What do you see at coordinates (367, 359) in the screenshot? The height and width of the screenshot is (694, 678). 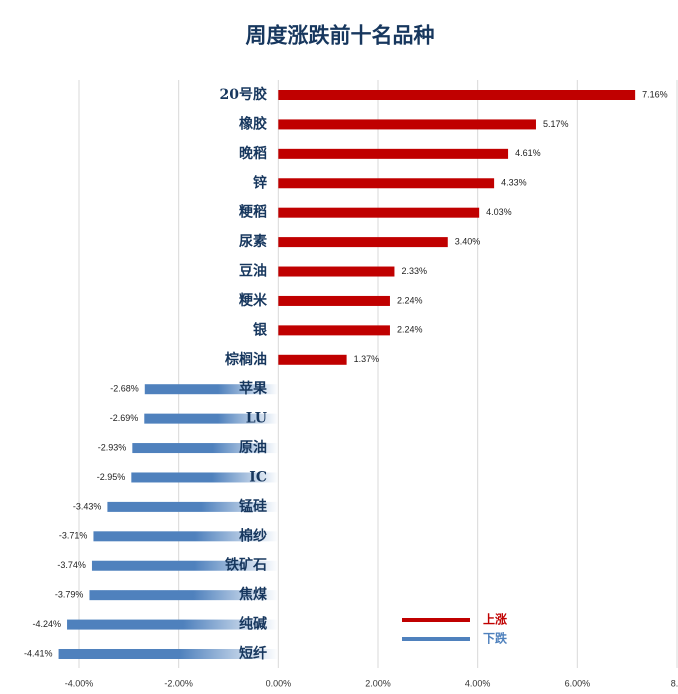 I see `value-label: 1.37%` at bounding box center [367, 359].